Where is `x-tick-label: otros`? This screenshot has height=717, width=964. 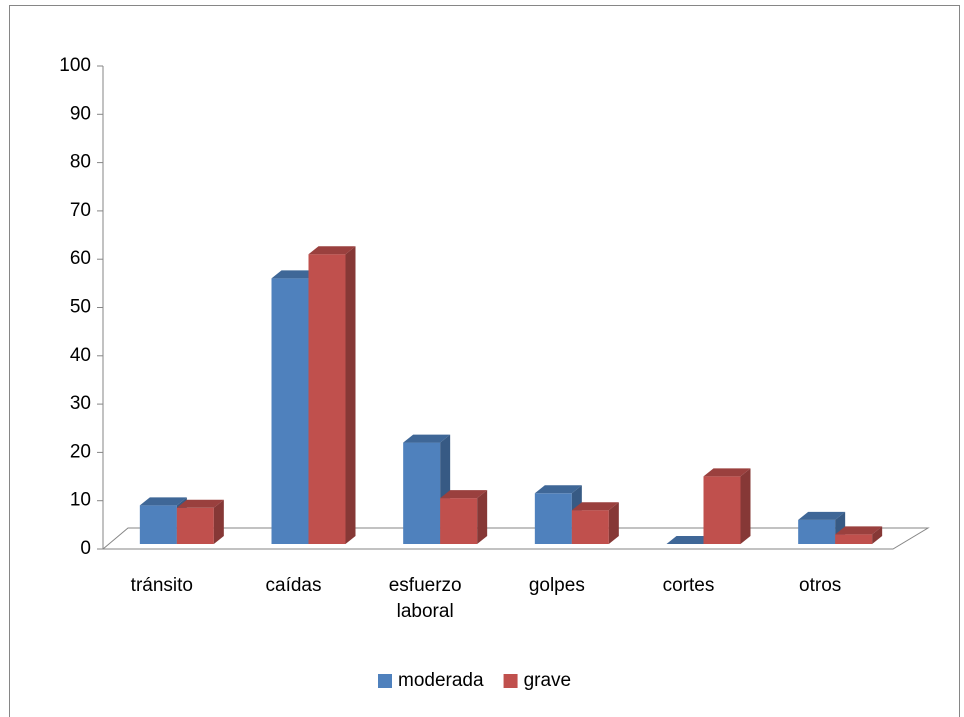 x-tick-label: otros is located at coordinates (820, 585).